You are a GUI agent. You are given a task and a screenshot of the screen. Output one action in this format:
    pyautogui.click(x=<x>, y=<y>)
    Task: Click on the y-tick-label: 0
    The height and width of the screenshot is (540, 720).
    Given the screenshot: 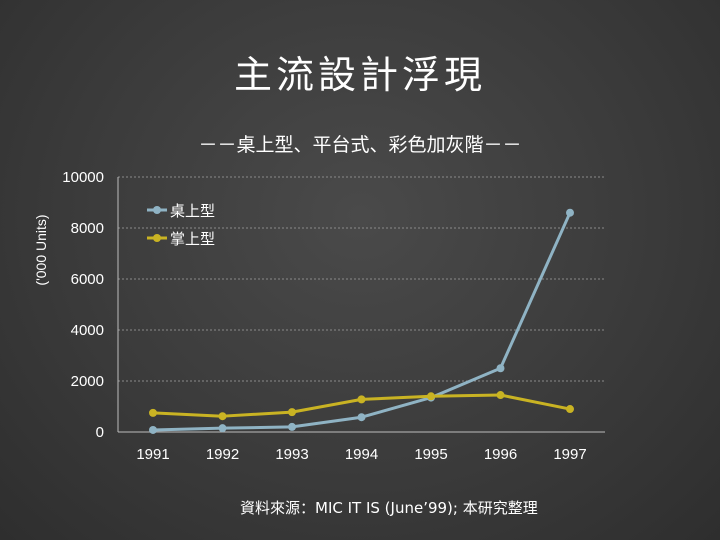 What is the action you would take?
    pyautogui.click(x=100, y=432)
    